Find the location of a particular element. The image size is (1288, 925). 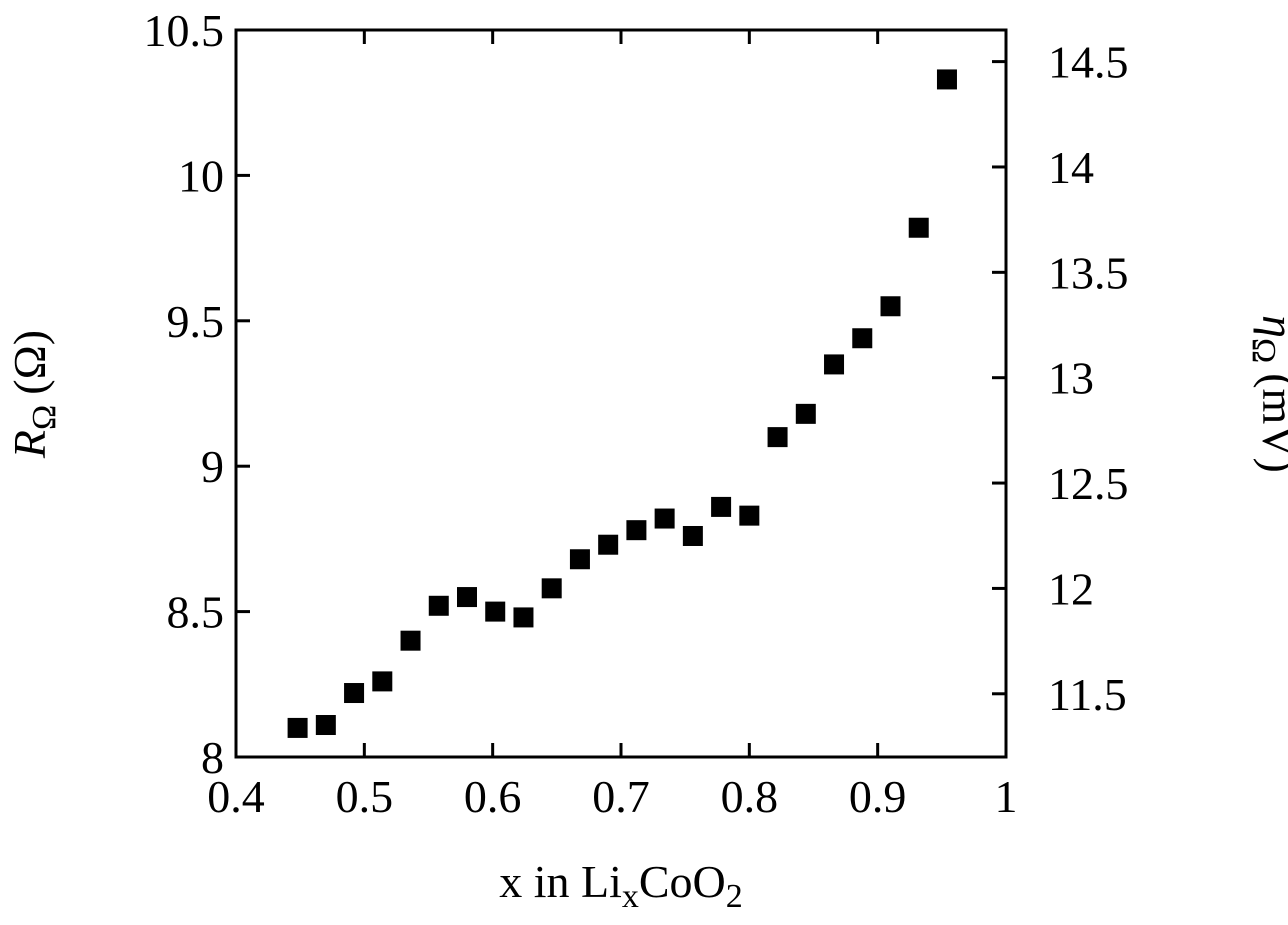

y2-tick-label: 11.5 is located at coordinates (1087, 694).